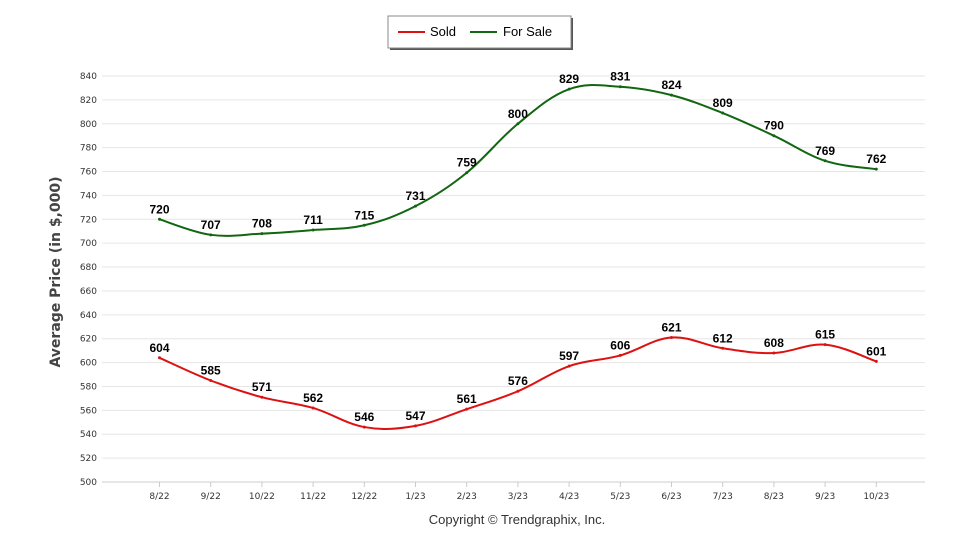 This screenshot has height=550, width=960. I want to click on x-tick-label: 10/23, so click(876, 497).